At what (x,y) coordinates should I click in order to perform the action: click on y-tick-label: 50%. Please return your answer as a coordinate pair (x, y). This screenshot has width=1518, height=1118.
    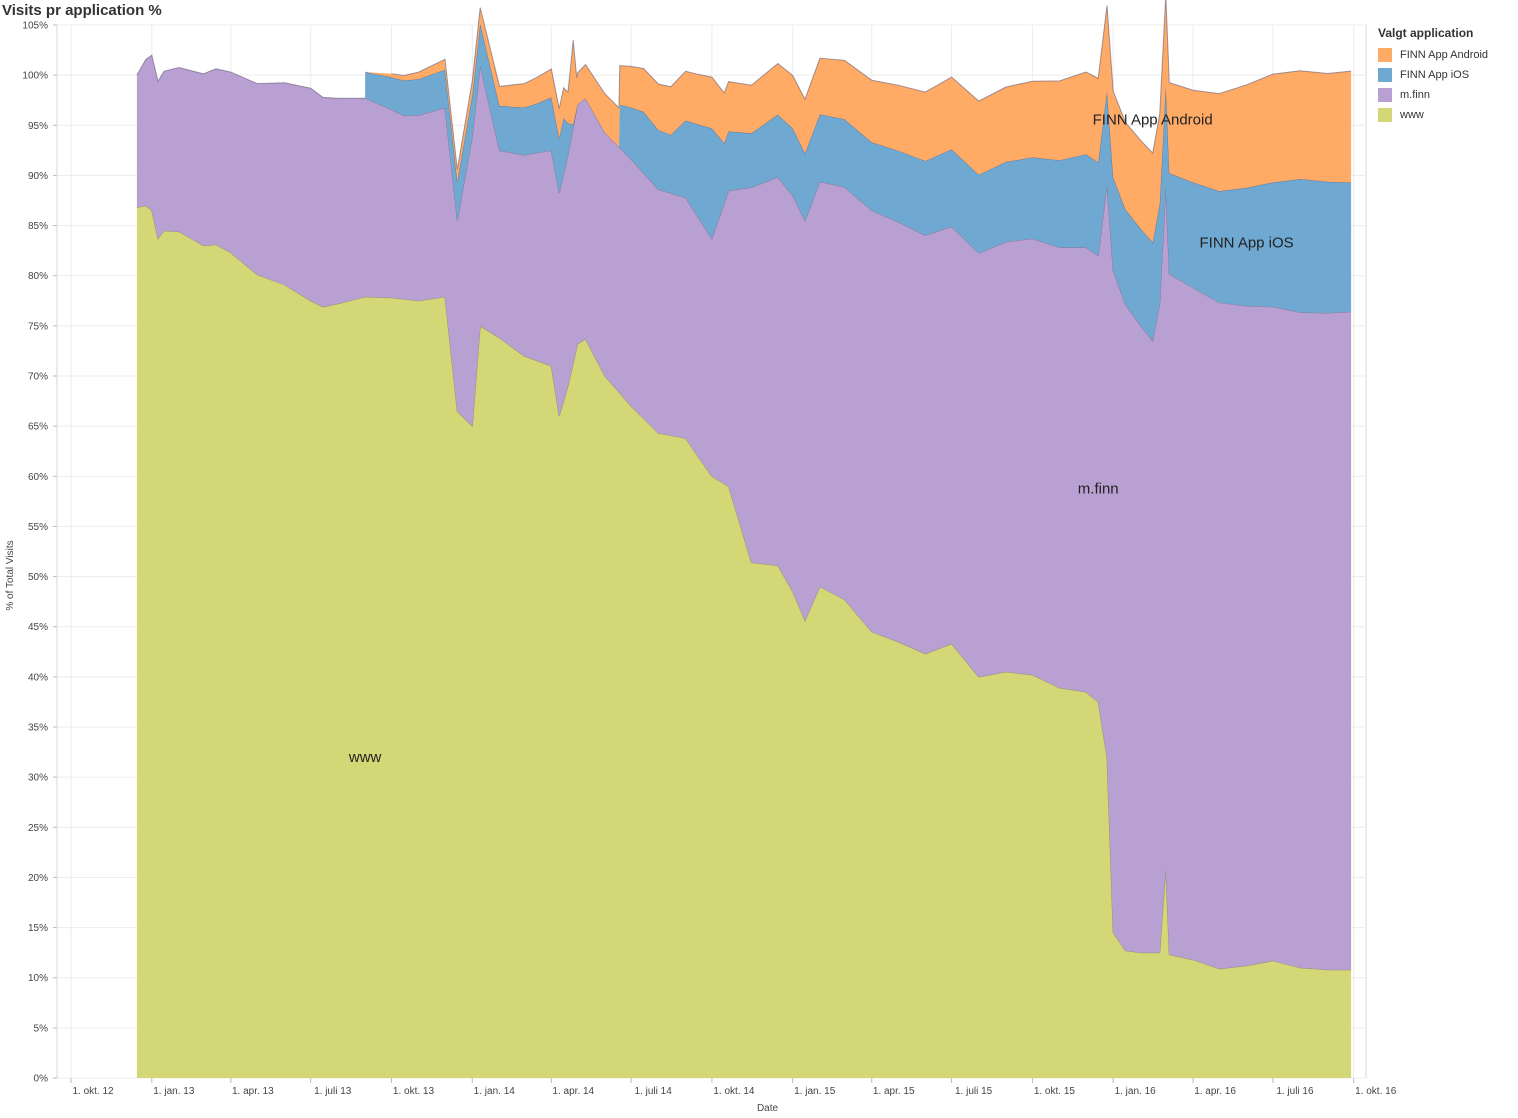
    Looking at the image, I should click on (38, 577).